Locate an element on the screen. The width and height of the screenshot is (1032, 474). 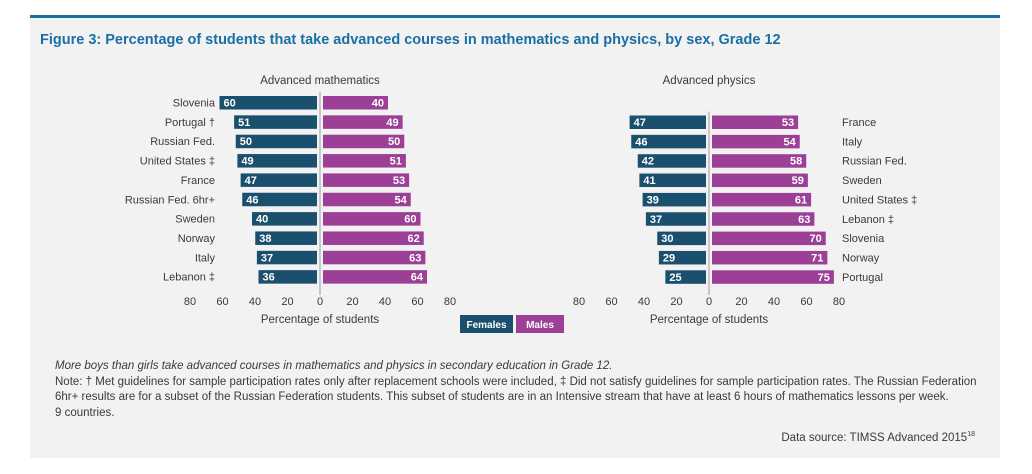
data-label-female: 40 is located at coordinates (262, 220).